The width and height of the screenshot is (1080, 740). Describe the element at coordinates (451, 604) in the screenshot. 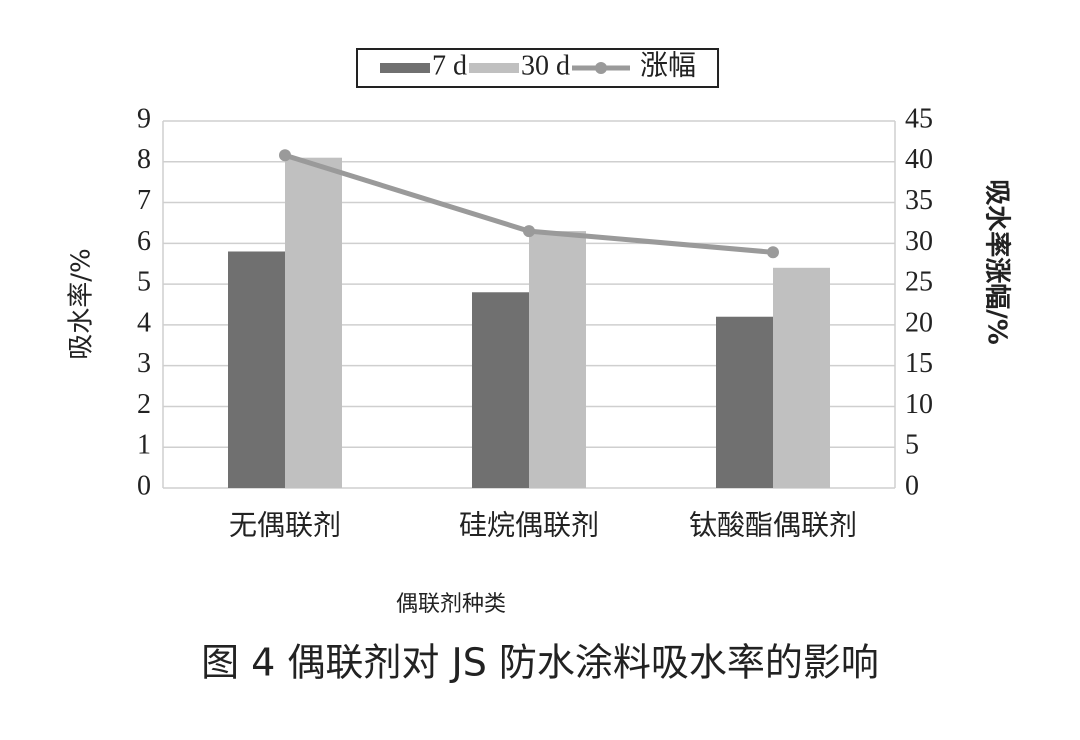

I see `x-axis-label: 偶联剂种类` at that location.